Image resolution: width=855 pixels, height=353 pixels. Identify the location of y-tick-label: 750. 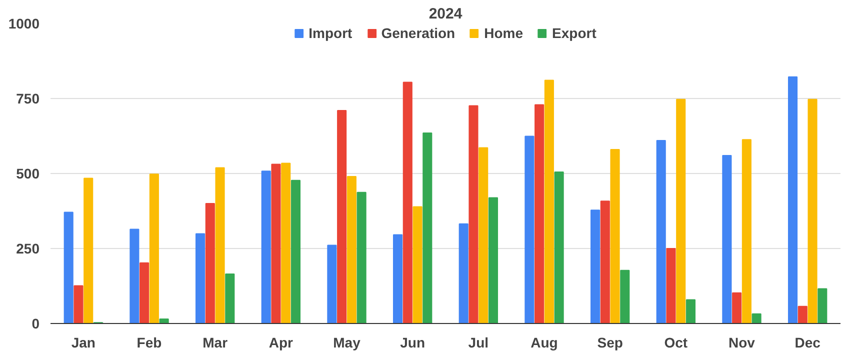
(28, 98).